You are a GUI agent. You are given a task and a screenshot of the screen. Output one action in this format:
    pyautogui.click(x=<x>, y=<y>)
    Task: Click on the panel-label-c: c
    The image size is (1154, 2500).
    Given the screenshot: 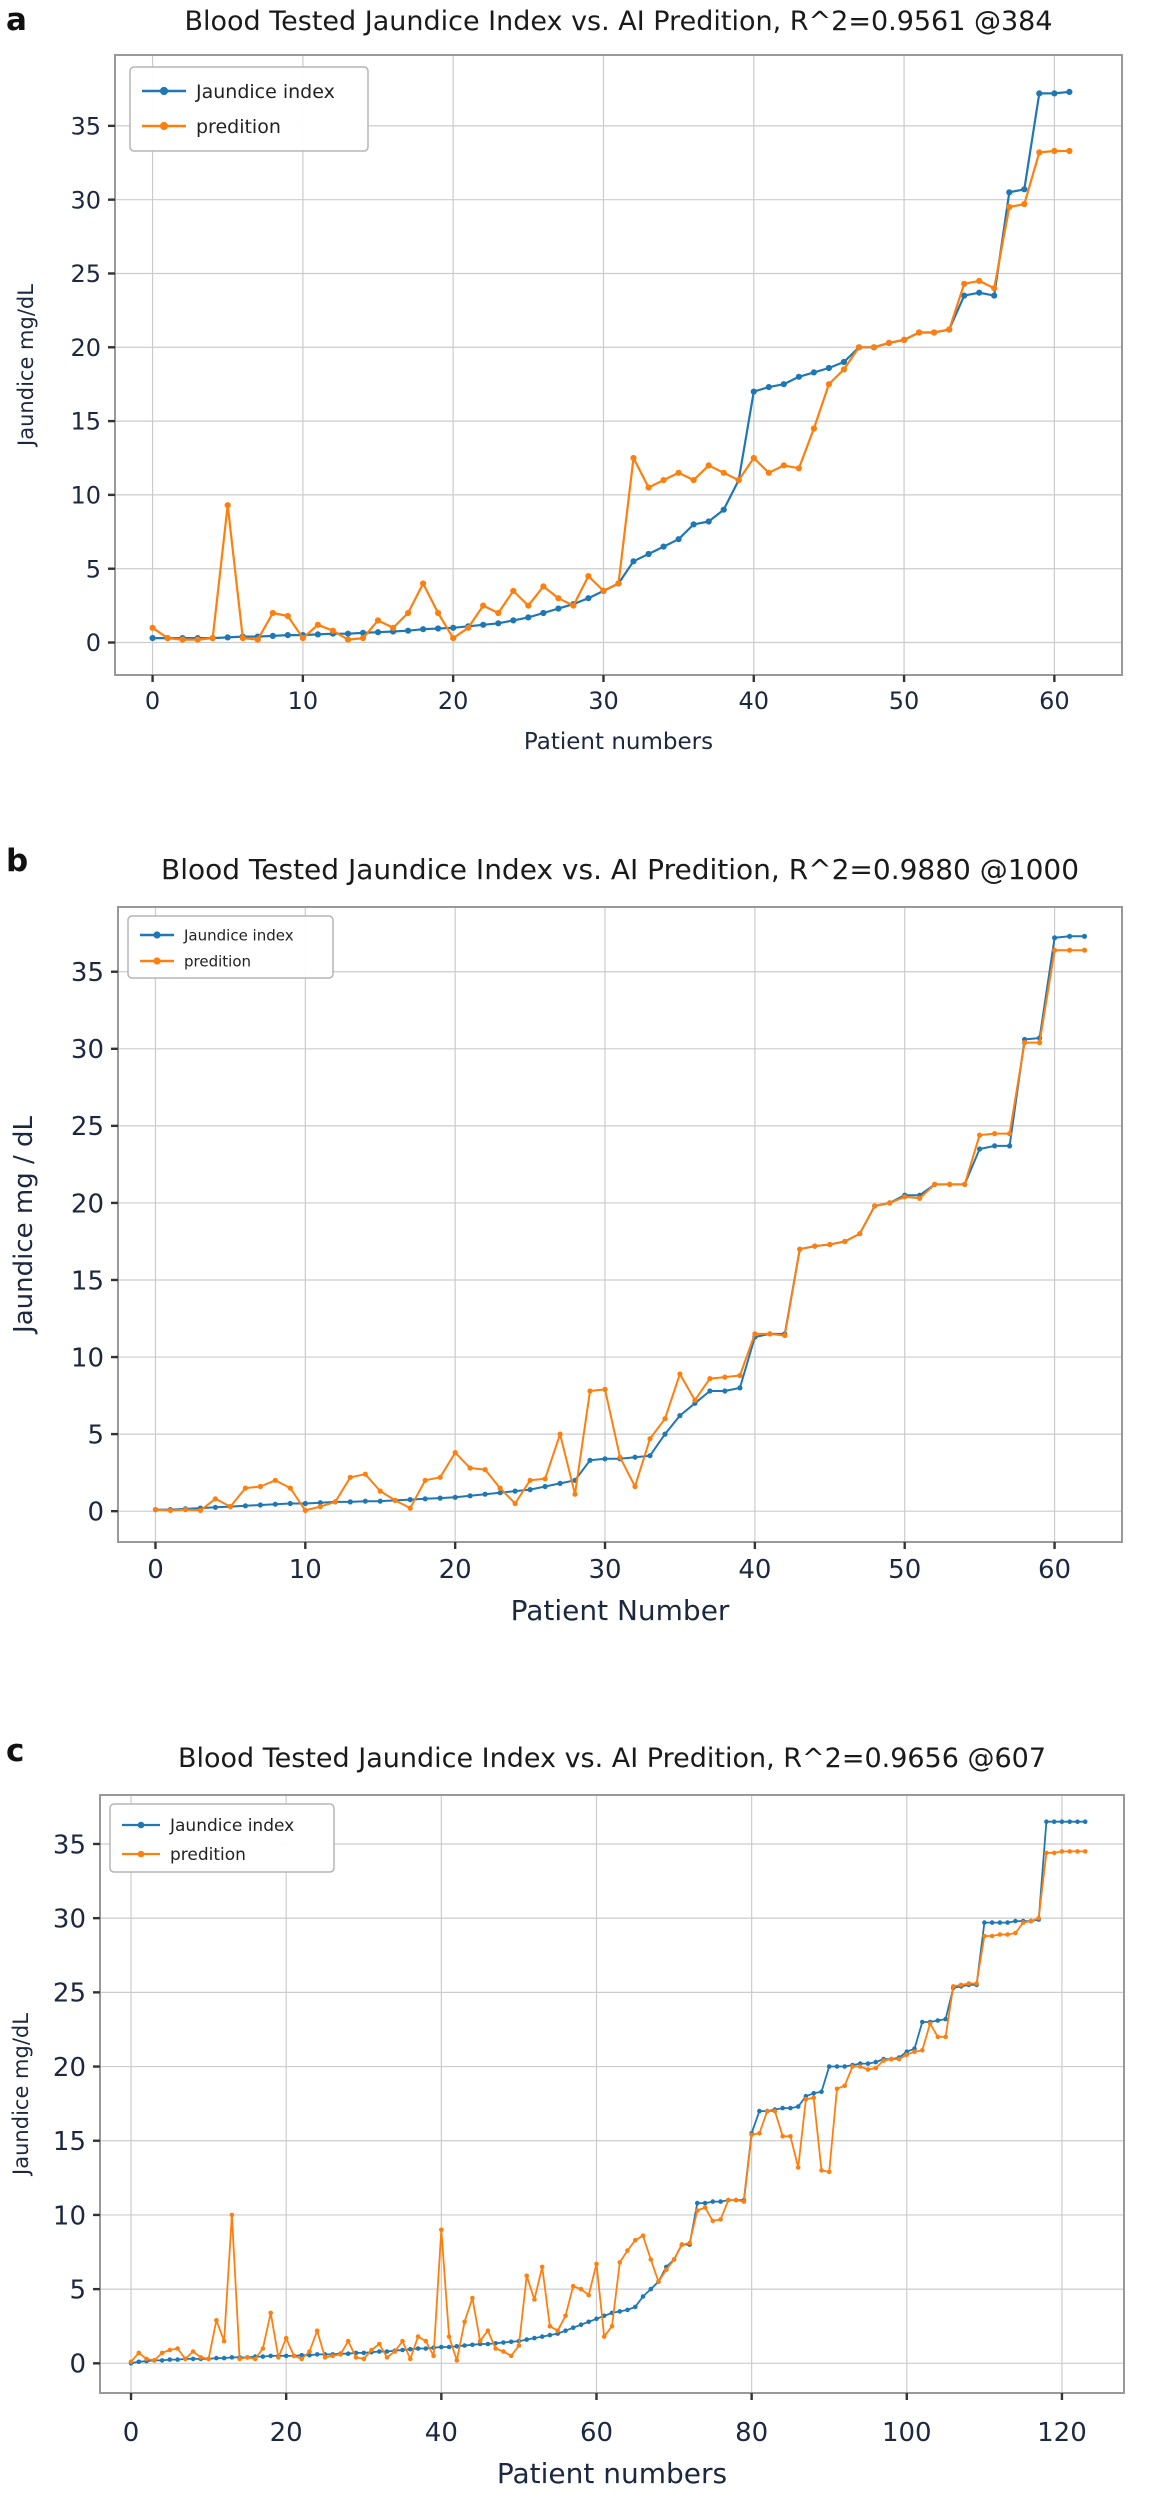 What is the action you would take?
    pyautogui.click(x=15, y=1751)
    